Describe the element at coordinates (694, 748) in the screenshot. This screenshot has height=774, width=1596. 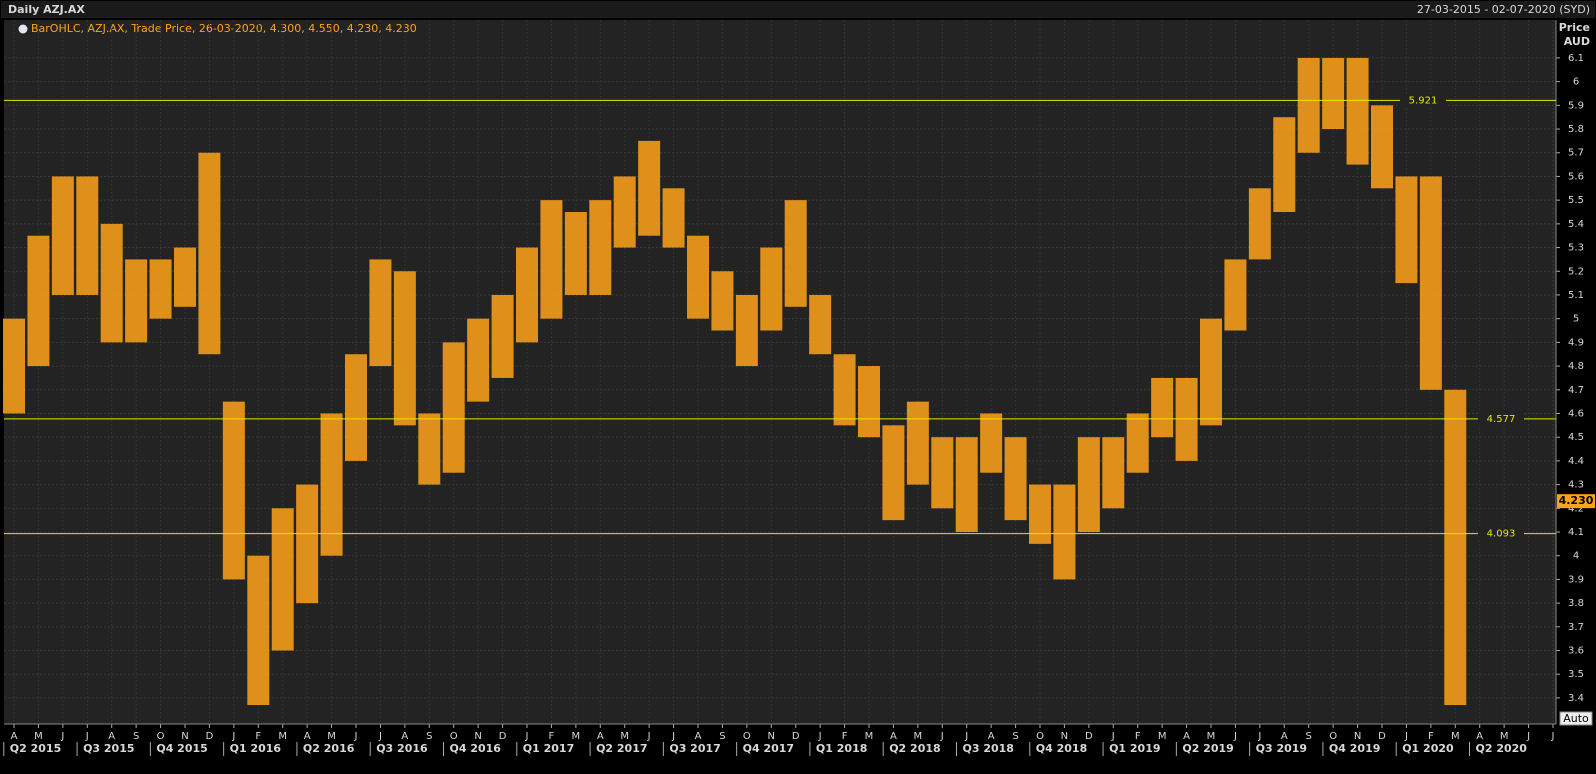
I see `quarter-label: Q3 2017` at that location.